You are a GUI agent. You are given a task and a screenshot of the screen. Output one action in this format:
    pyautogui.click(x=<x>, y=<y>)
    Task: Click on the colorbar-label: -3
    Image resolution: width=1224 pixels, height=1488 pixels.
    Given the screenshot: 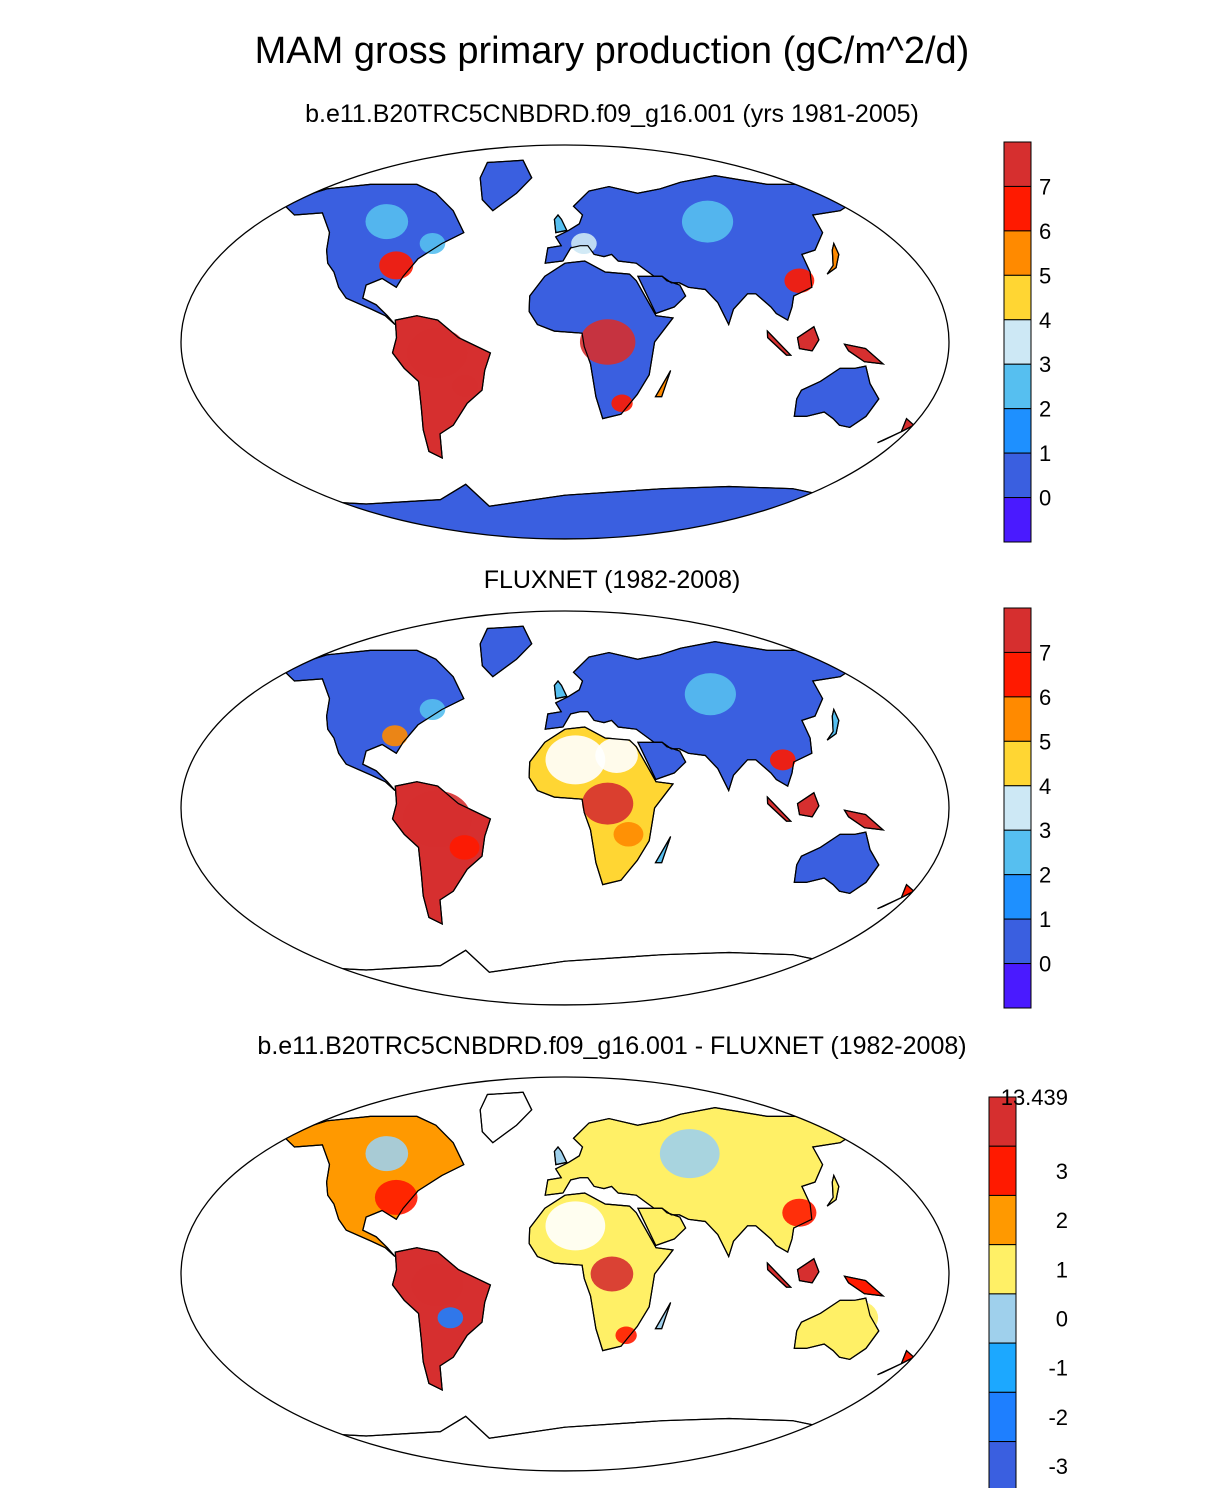 What is the action you would take?
    pyautogui.click(x=1058, y=1466)
    